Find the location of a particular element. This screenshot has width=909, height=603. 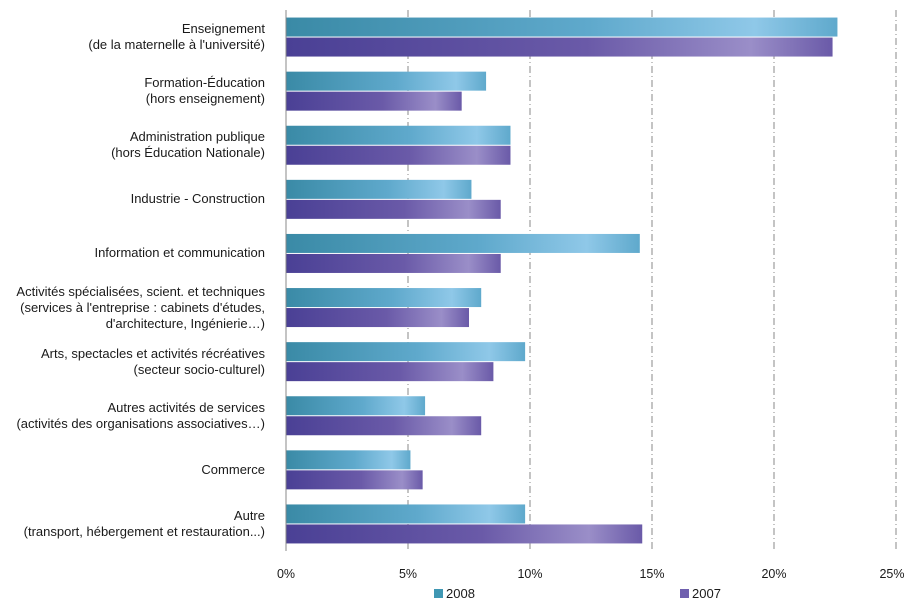

category-label-line: (hors Éducation Nationale) is located at coordinates (188, 153).